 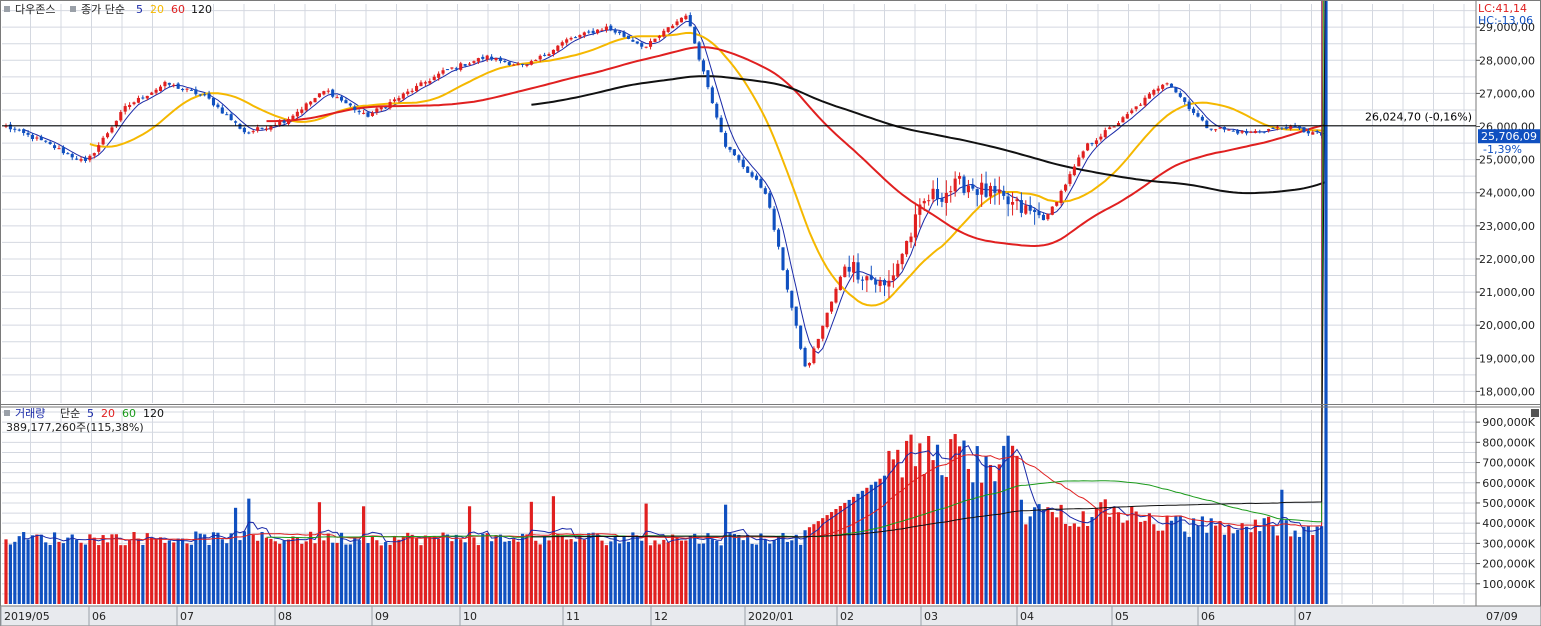 I want to click on date-label: 05, so click(x=1122, y=616).